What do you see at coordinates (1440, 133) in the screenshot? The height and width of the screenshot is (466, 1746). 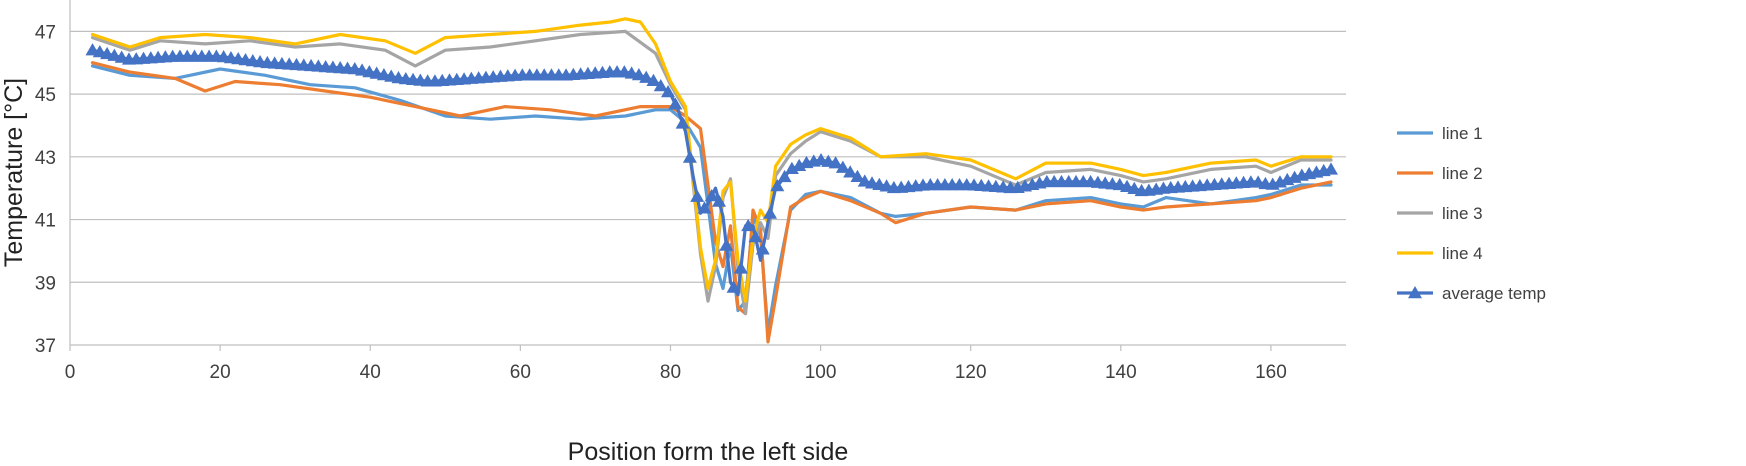 I see `legend-item: line 1` at bounding box center [1440, 133].